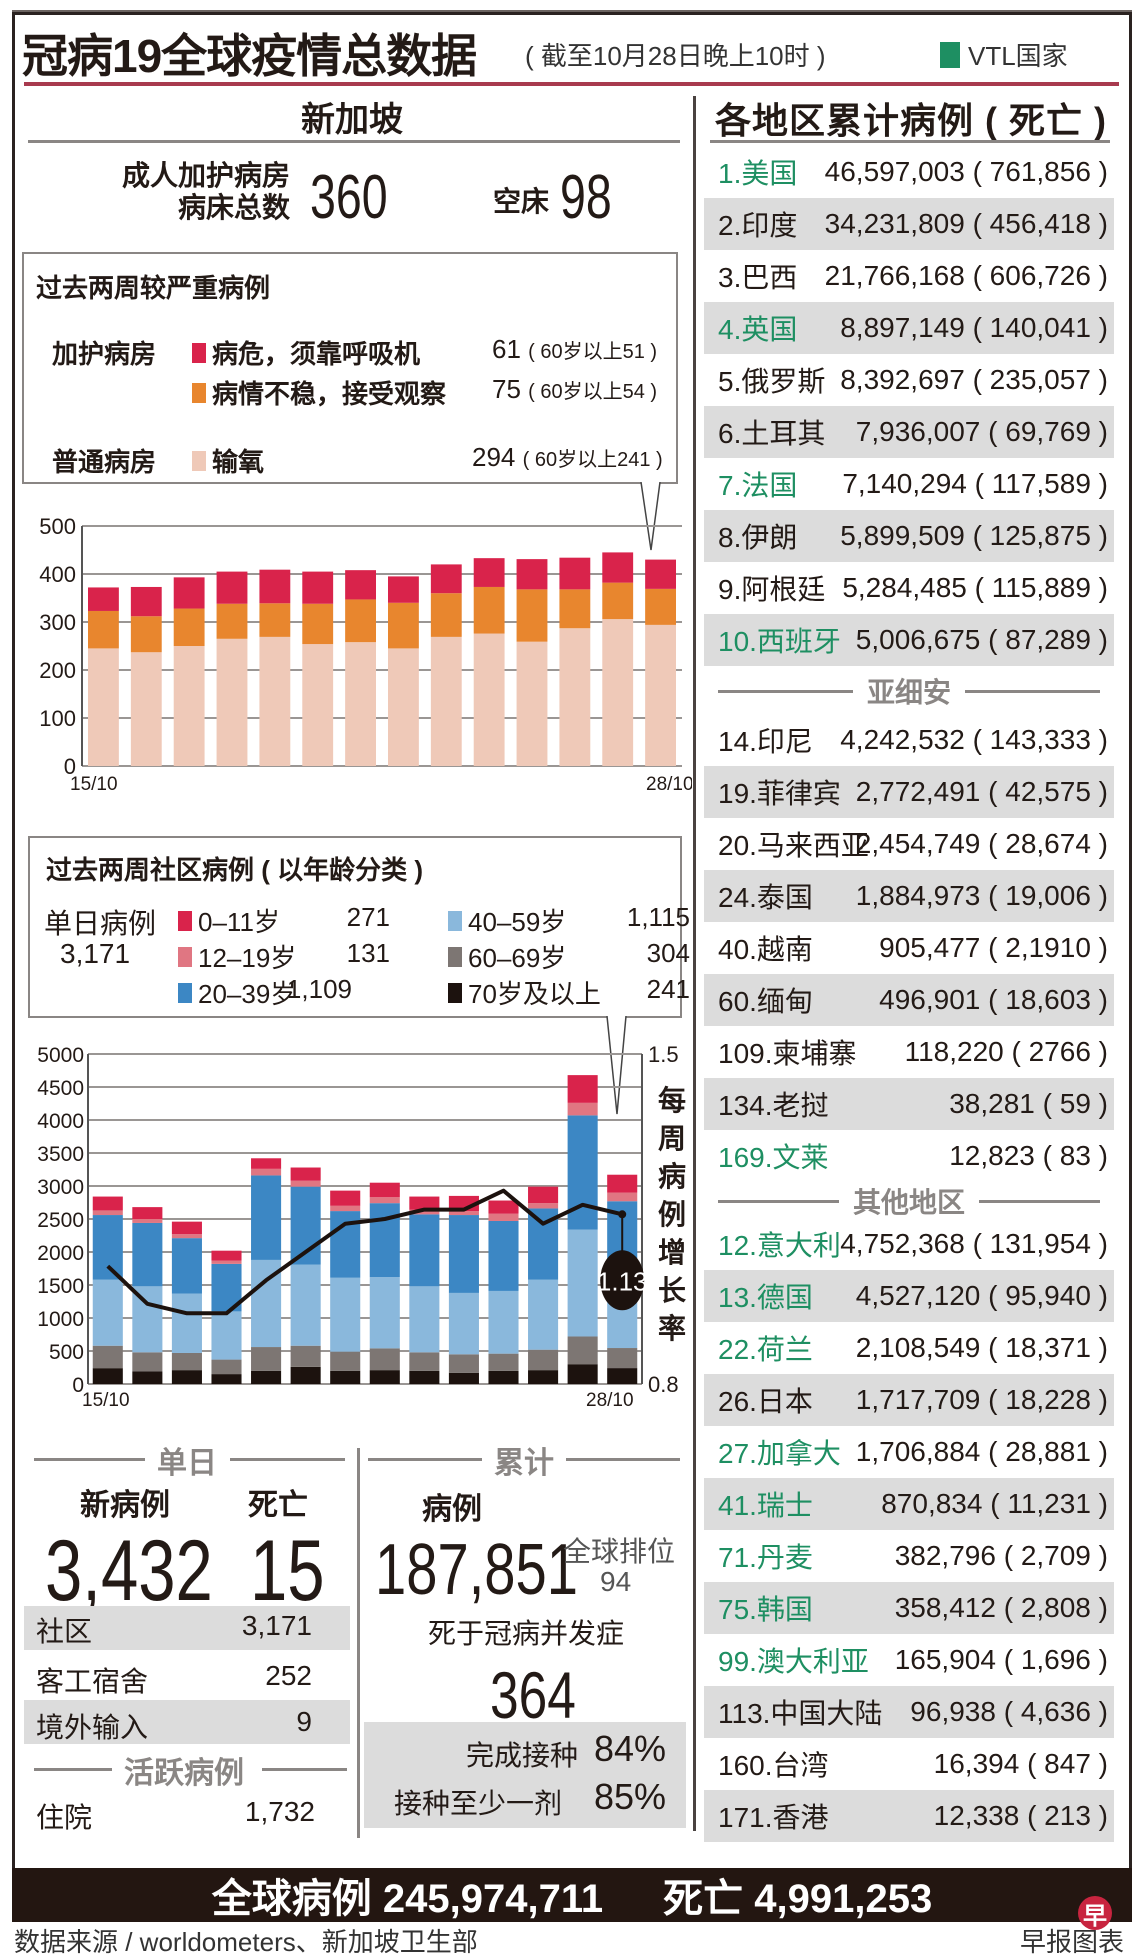  I want to click on country-row: 20.马来西亚 2,454,749 ( 28,674 ), so click(909, 844).